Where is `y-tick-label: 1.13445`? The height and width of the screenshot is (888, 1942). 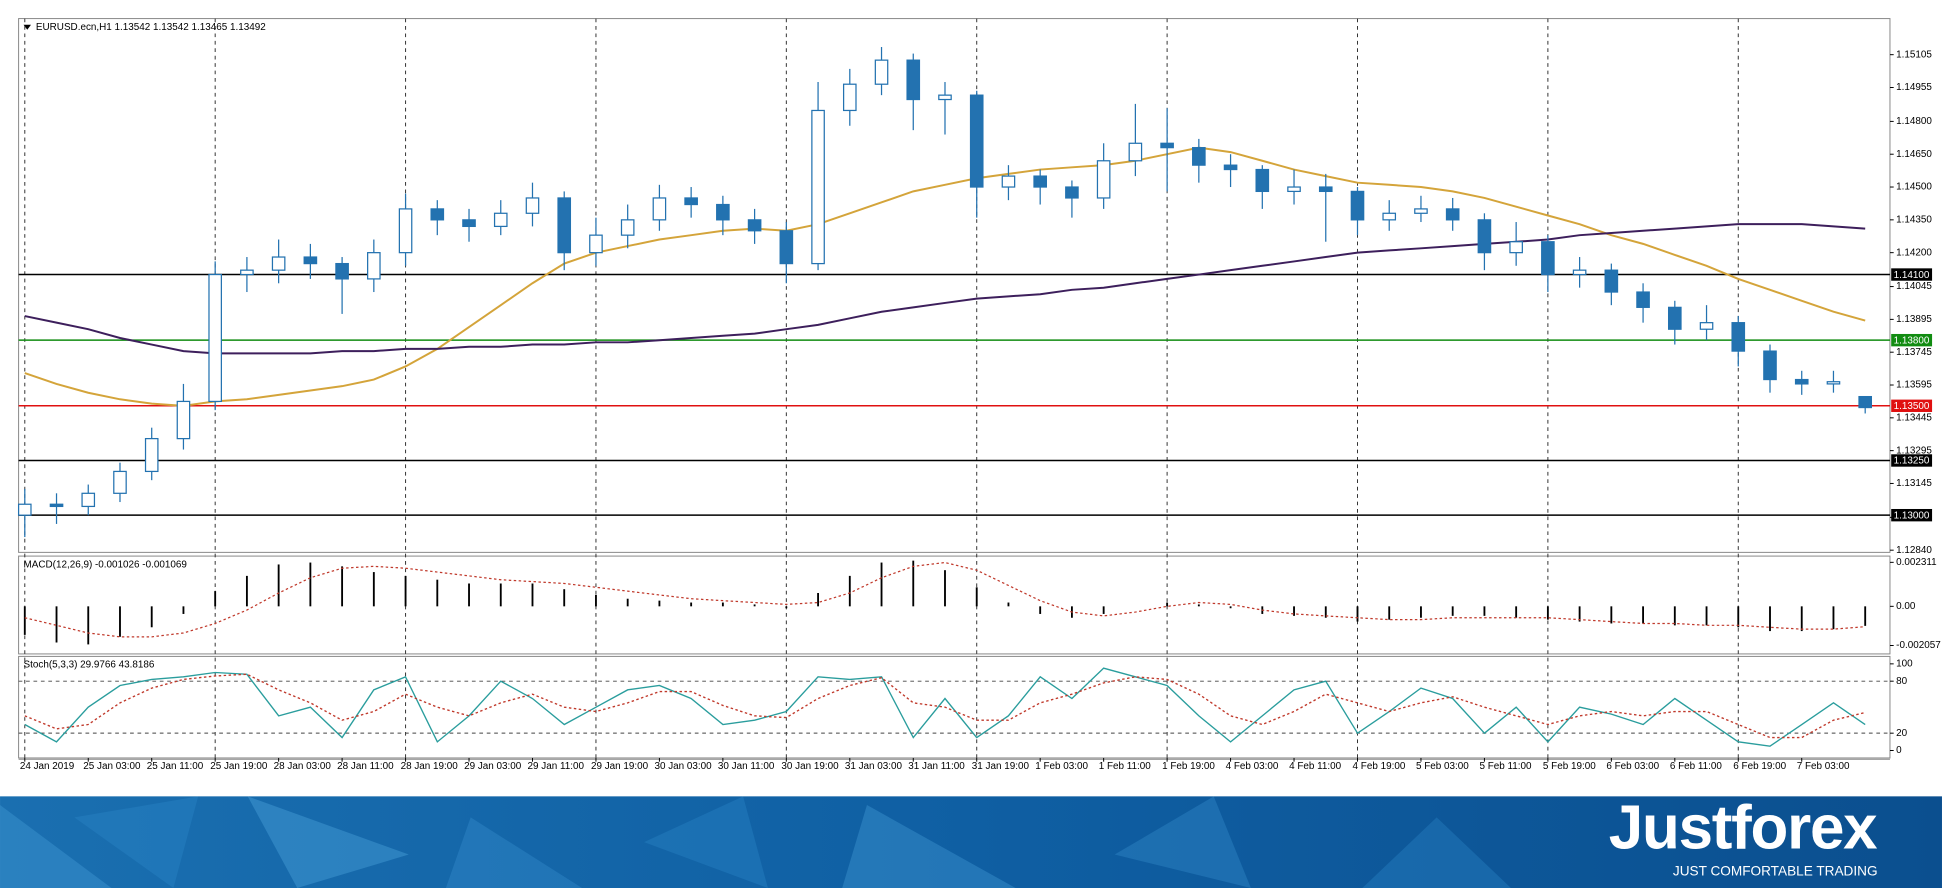 y-tick-label: 1.13445 is located at coordinates (1914, 417).